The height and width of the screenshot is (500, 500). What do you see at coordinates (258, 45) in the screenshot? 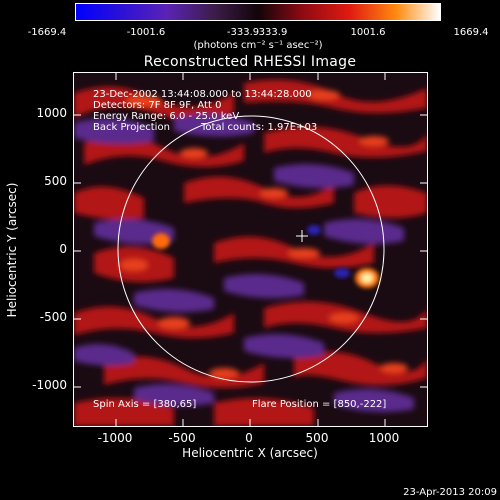
I see `colorbar-unit: (photons cm⁻² s⁻¹ asec⁻²)` at bounding box center [258, 45].